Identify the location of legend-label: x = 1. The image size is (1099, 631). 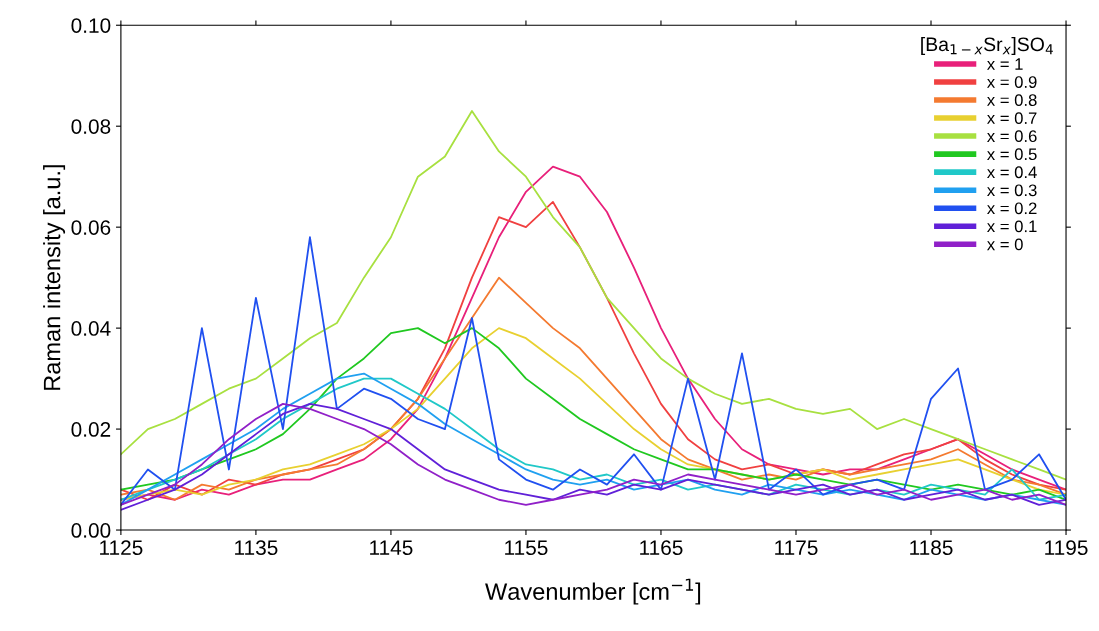
(1005, 64).